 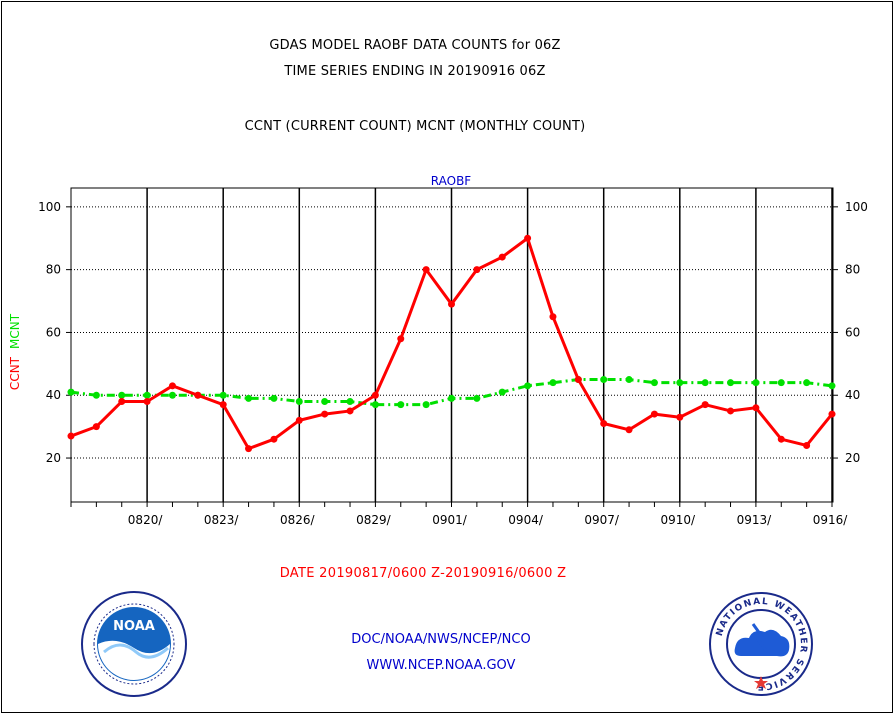 I want to click on y-tick-label-right: 40, so click(x=852, y=395).